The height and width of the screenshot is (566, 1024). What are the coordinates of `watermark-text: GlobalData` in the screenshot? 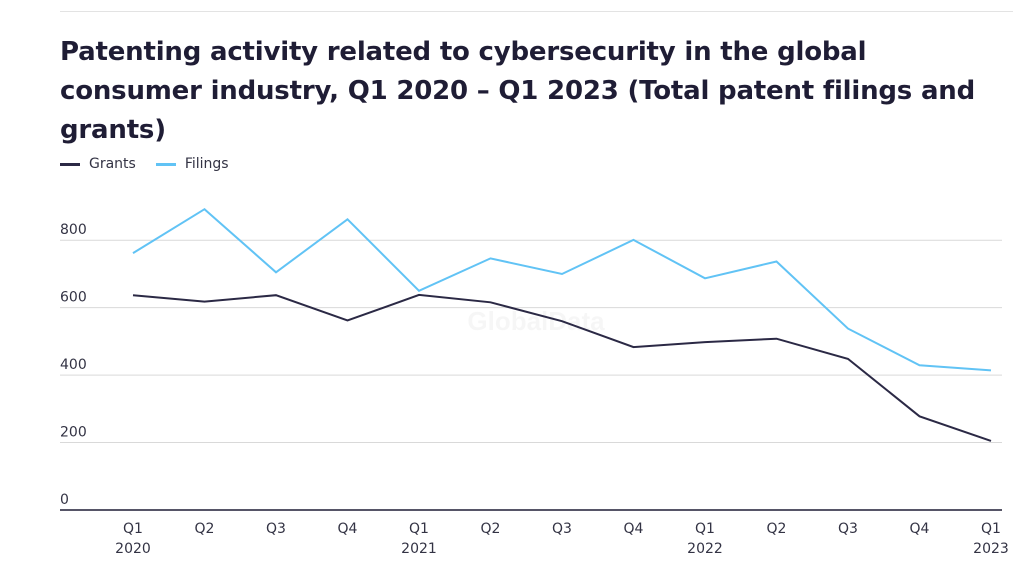 It's located at (536, 321).